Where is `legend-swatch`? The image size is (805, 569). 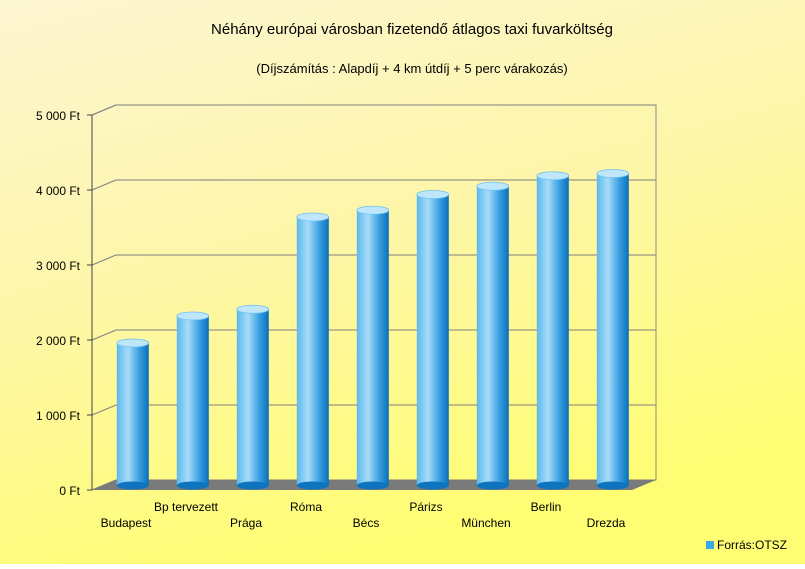
legend-swatch is located at coordinates (710, 545).